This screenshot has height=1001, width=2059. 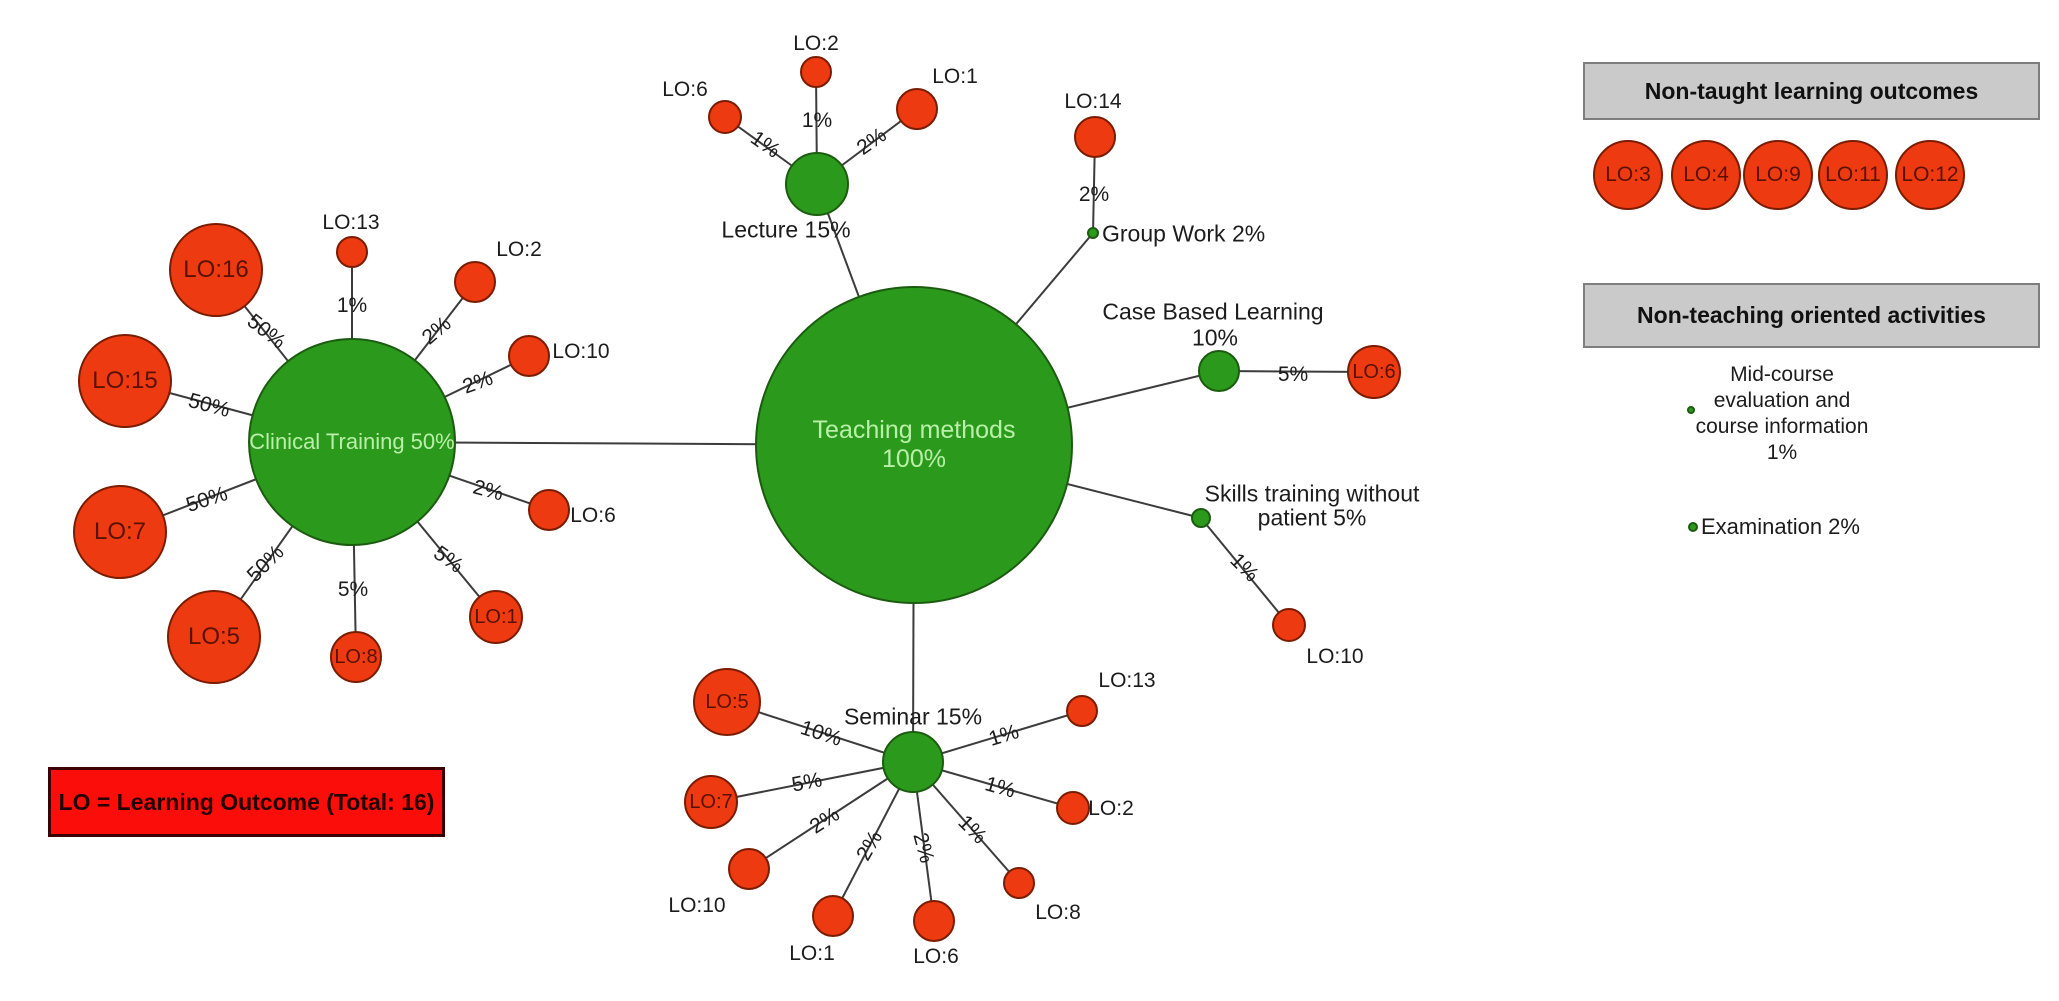 I want to click on seminar-lo8-label: LO:8, so click(x=1058, y=912).